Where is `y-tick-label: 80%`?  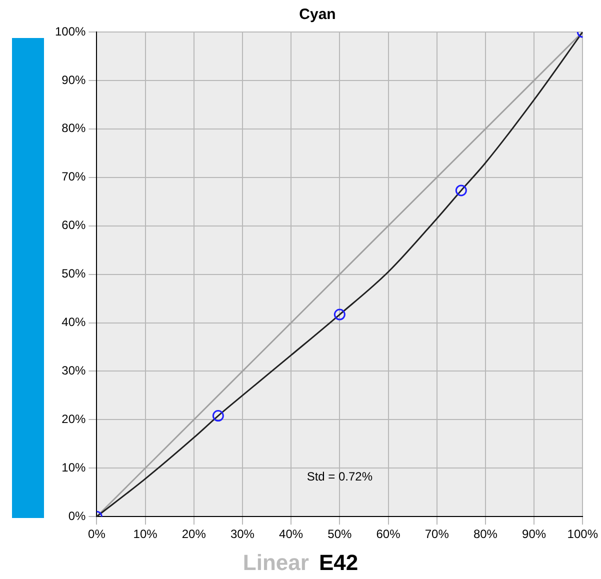
y-tick-label: 80% is located at coordinates (74, 128).